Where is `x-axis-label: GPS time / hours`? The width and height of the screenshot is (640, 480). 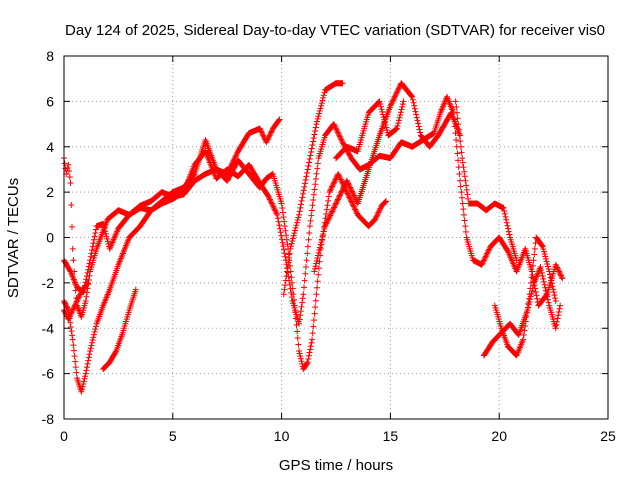 x-axis-label: GPS time / hours is located at coordinates (336, 465).